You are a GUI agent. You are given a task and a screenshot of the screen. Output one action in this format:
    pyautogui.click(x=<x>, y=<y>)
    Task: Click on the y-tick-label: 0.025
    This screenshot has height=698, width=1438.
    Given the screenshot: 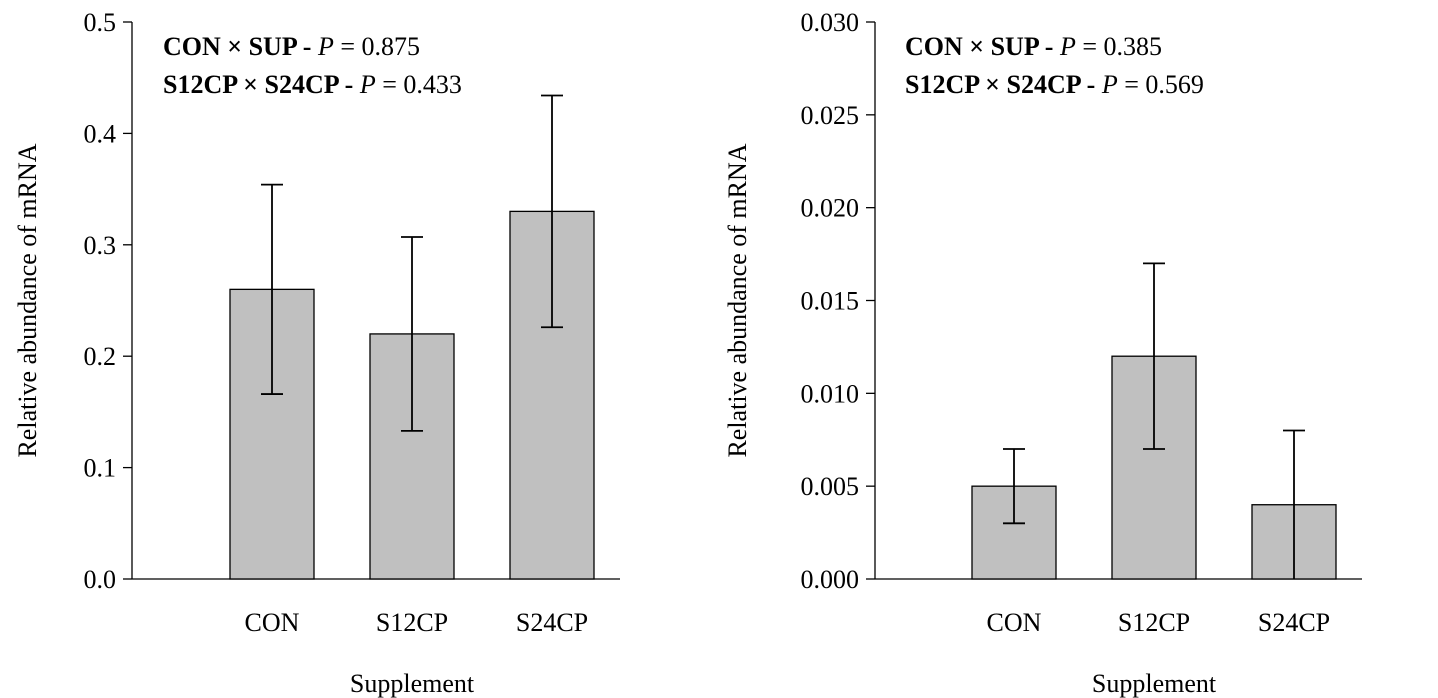 What is the action you would take?
    pyautogui.click(x=830, y=115)
    